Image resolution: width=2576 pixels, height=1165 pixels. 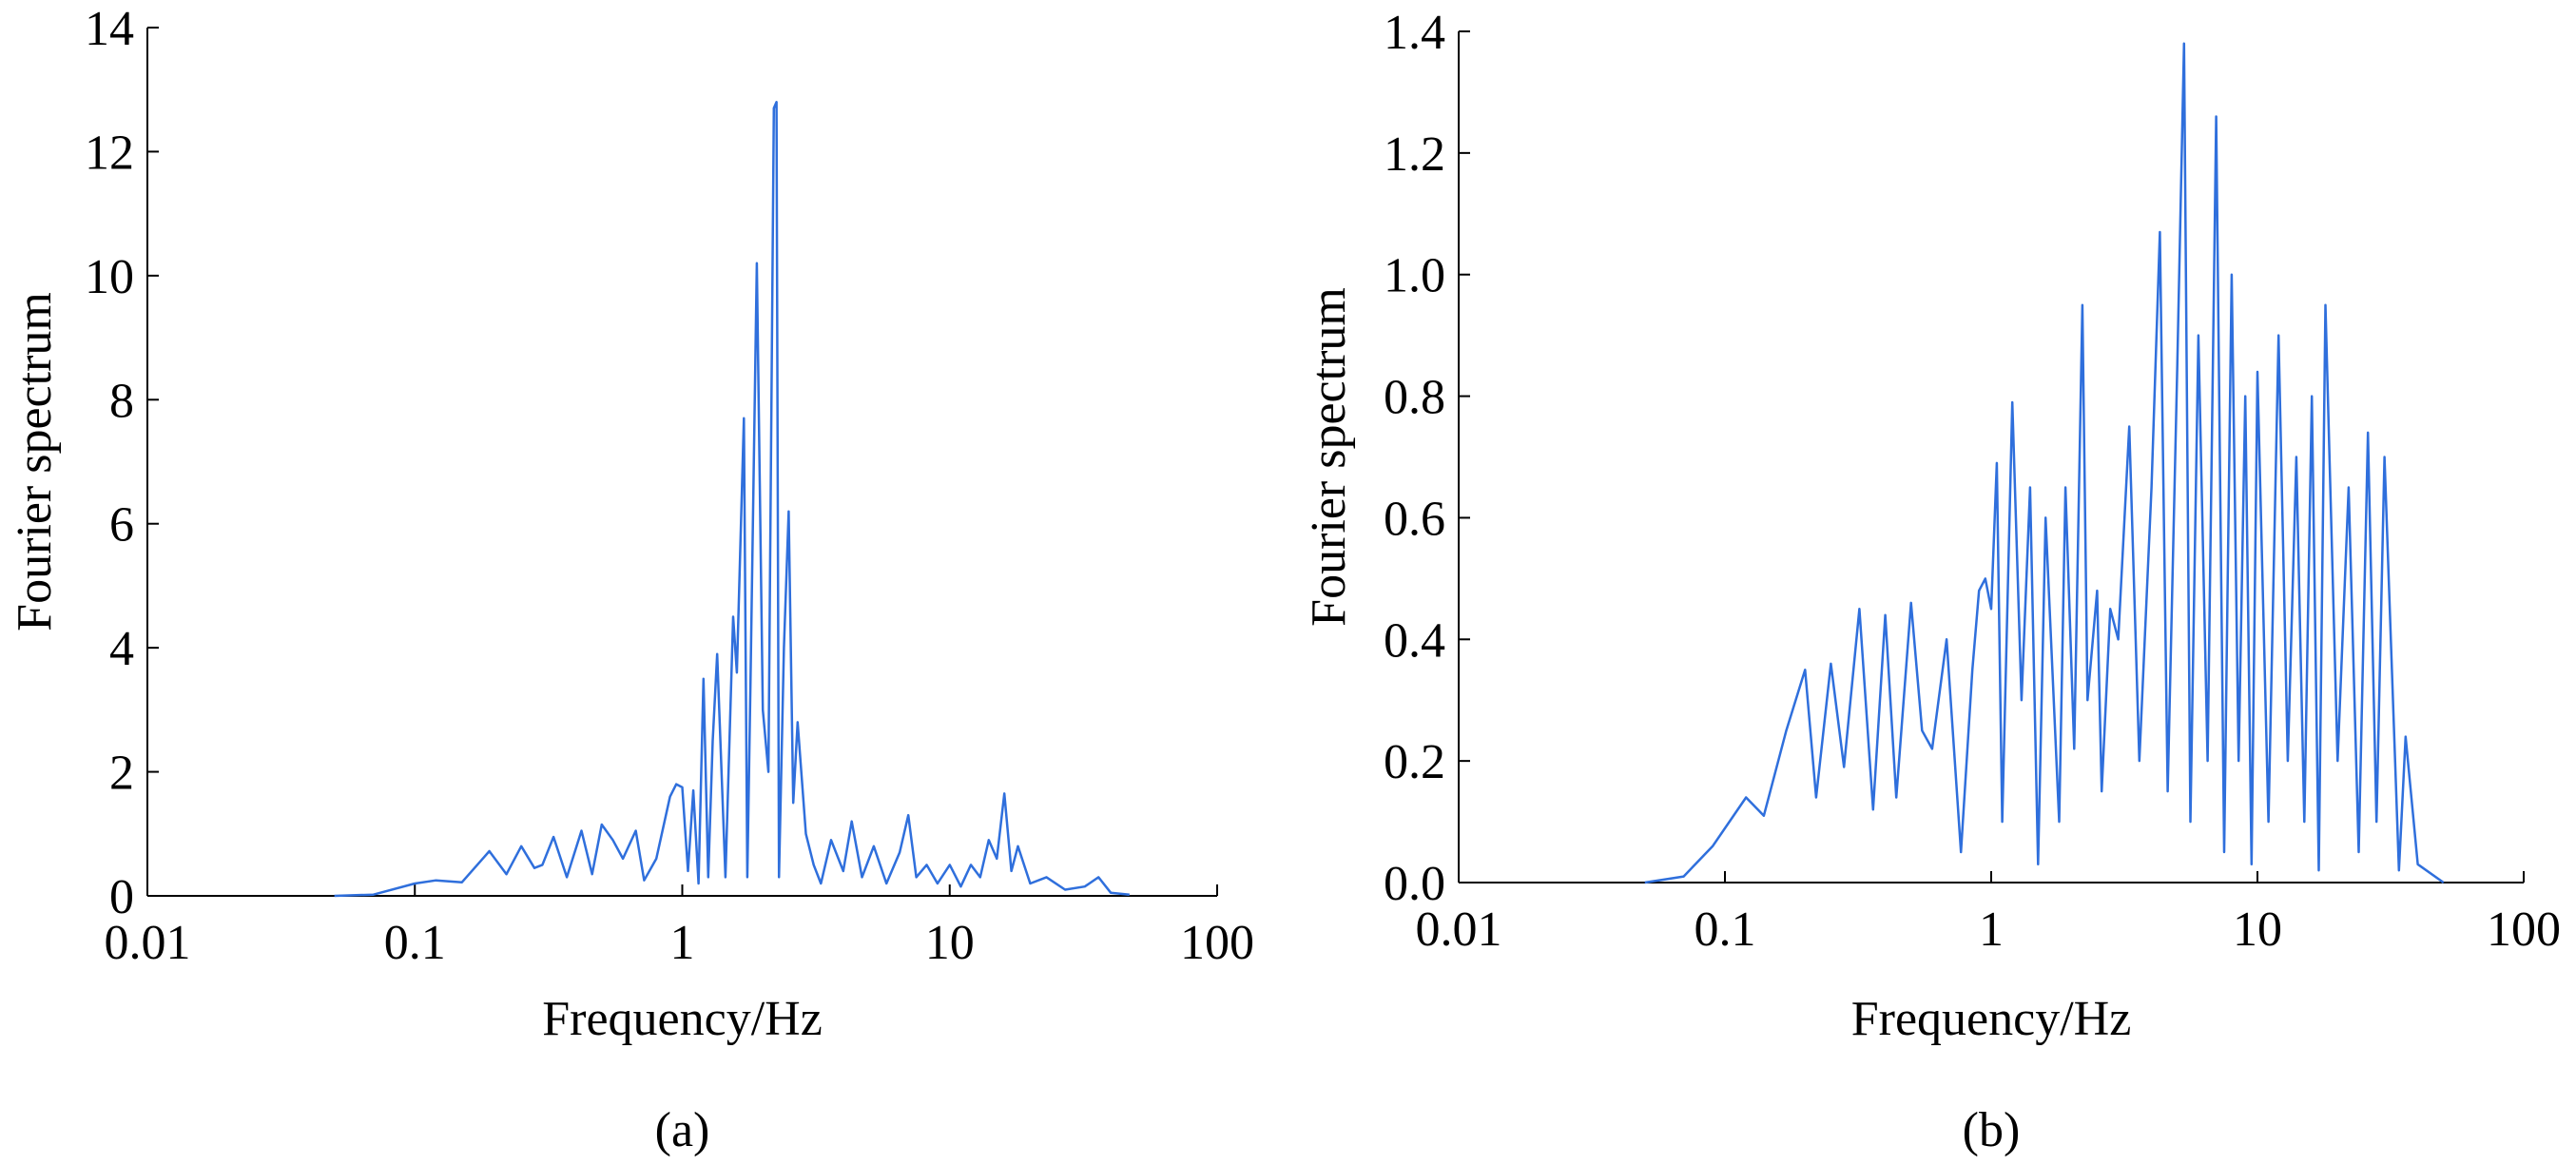 What do you see at coordinates (121, 774) in the screenshot?
I see `y-tick-label: 2` at bounding box center [121, 774].